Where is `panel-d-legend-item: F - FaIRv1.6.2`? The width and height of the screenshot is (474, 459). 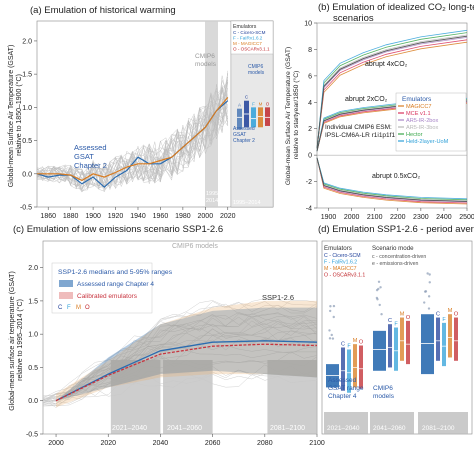 panel-d-legend-item: F - FaIRv1.6.2 is located at coordinates (340, 263).